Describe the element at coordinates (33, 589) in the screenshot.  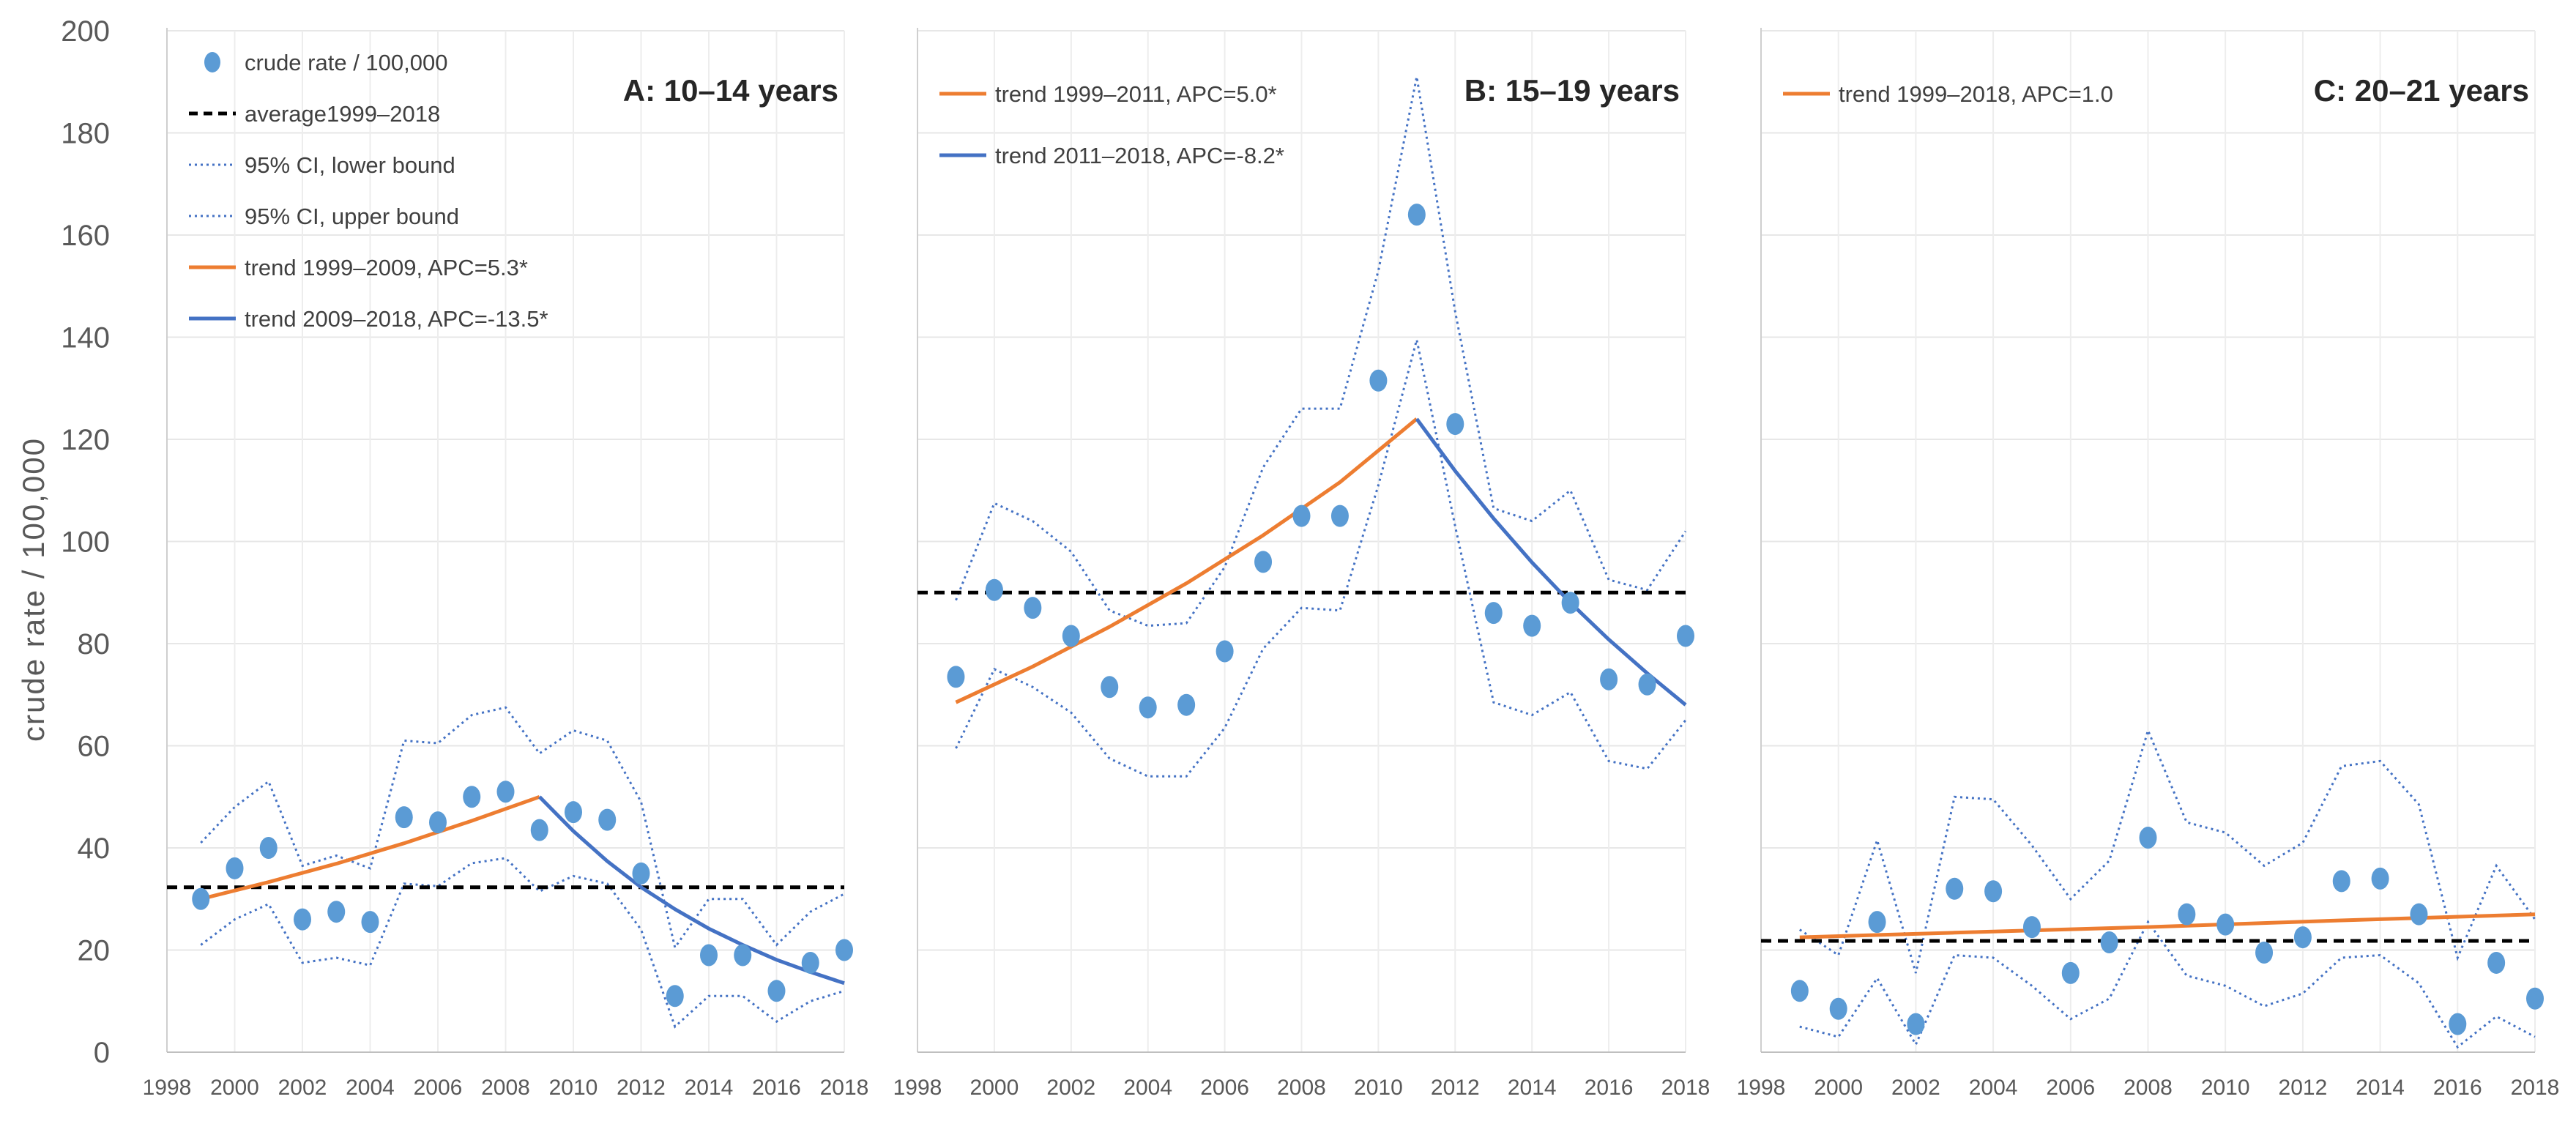
I see `y-axis-label: crude rate / 100,000` at that location.